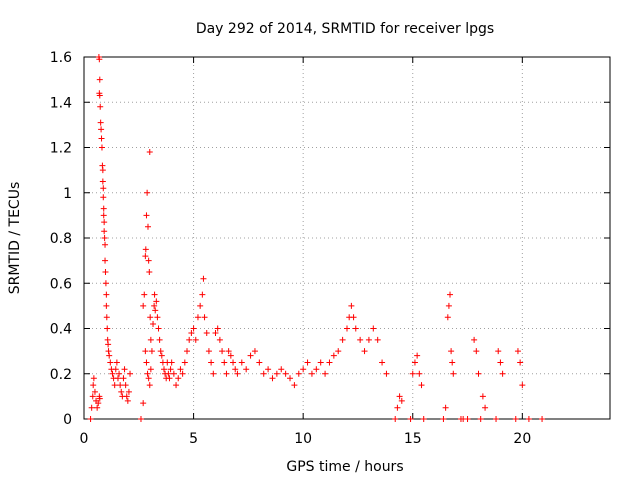 The width and height of the screenshot is (640, 480). I want to click on y-tick-label: 0, so click(67, 420).